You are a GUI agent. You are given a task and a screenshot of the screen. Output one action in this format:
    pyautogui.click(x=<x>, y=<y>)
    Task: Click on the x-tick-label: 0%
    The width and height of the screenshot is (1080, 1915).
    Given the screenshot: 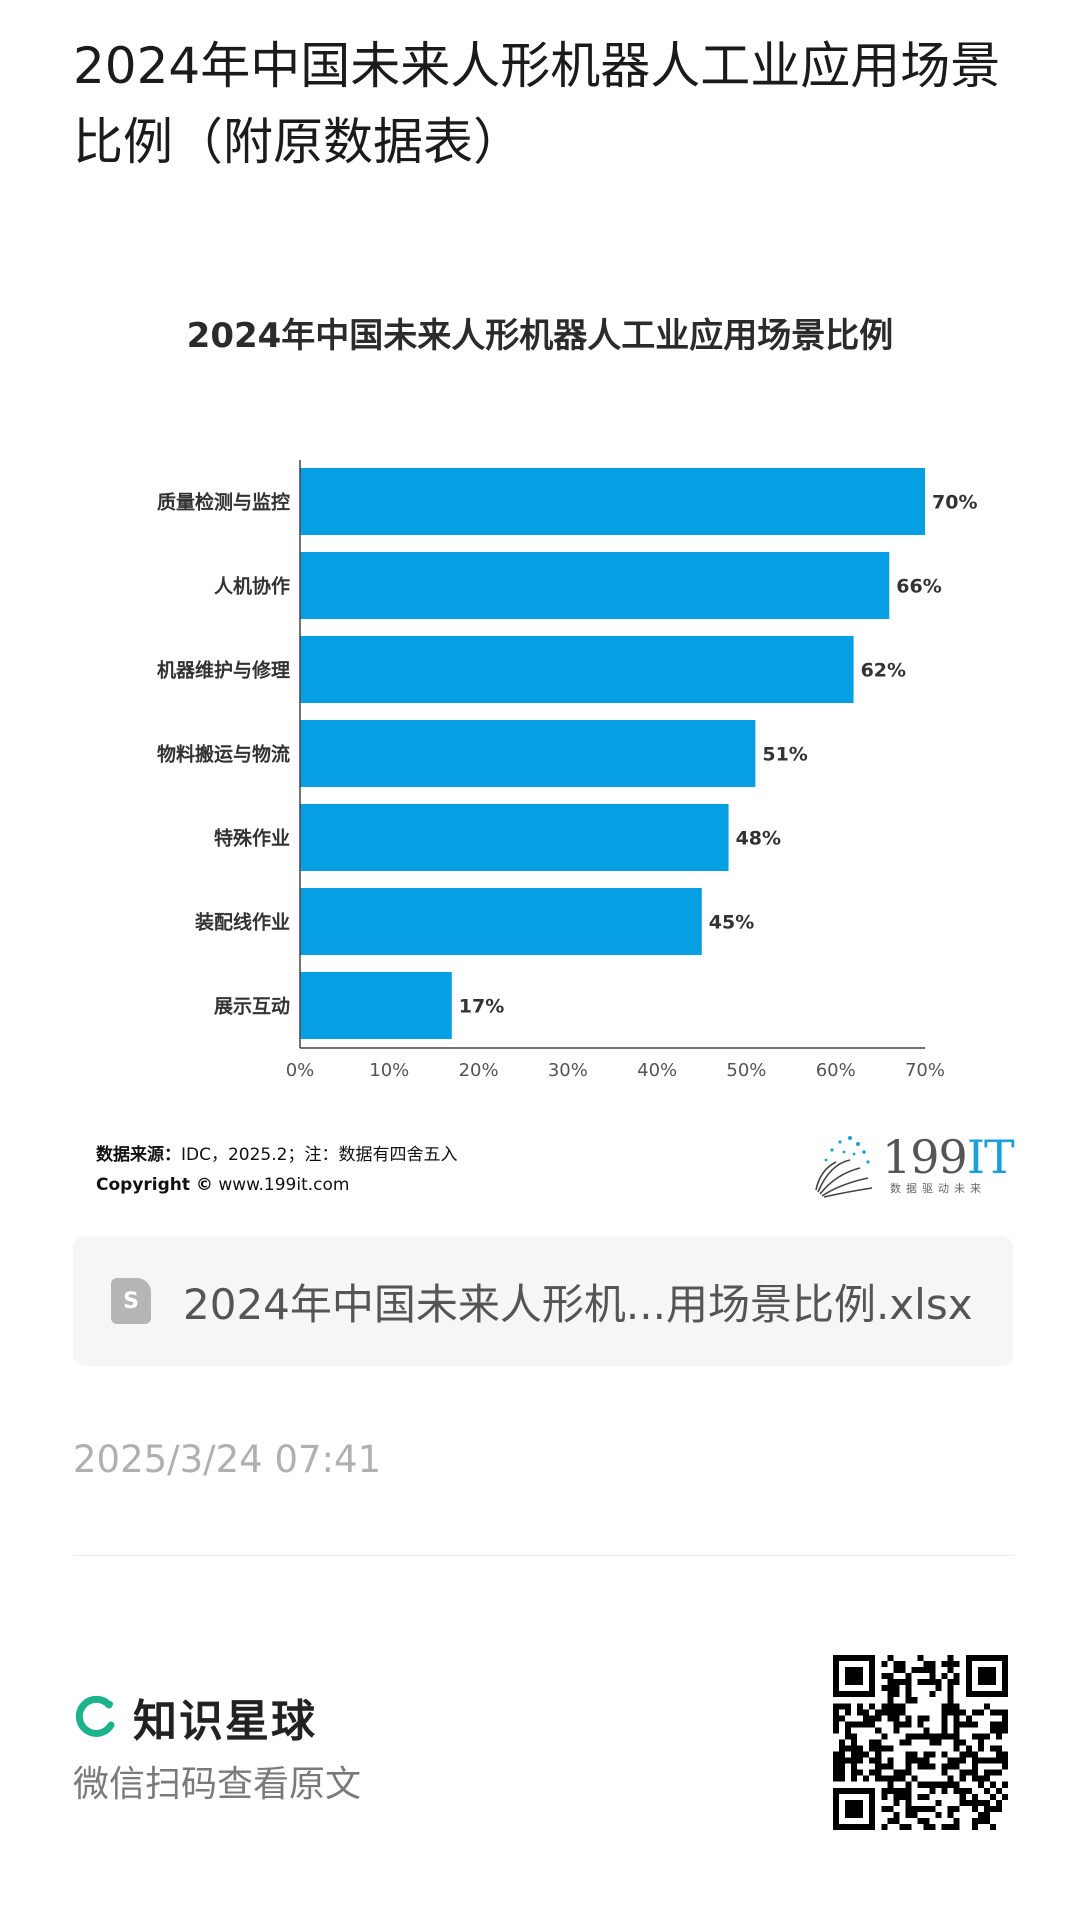 What is the action you would take?
    pyautogui.click(x=300, y=1070)
    